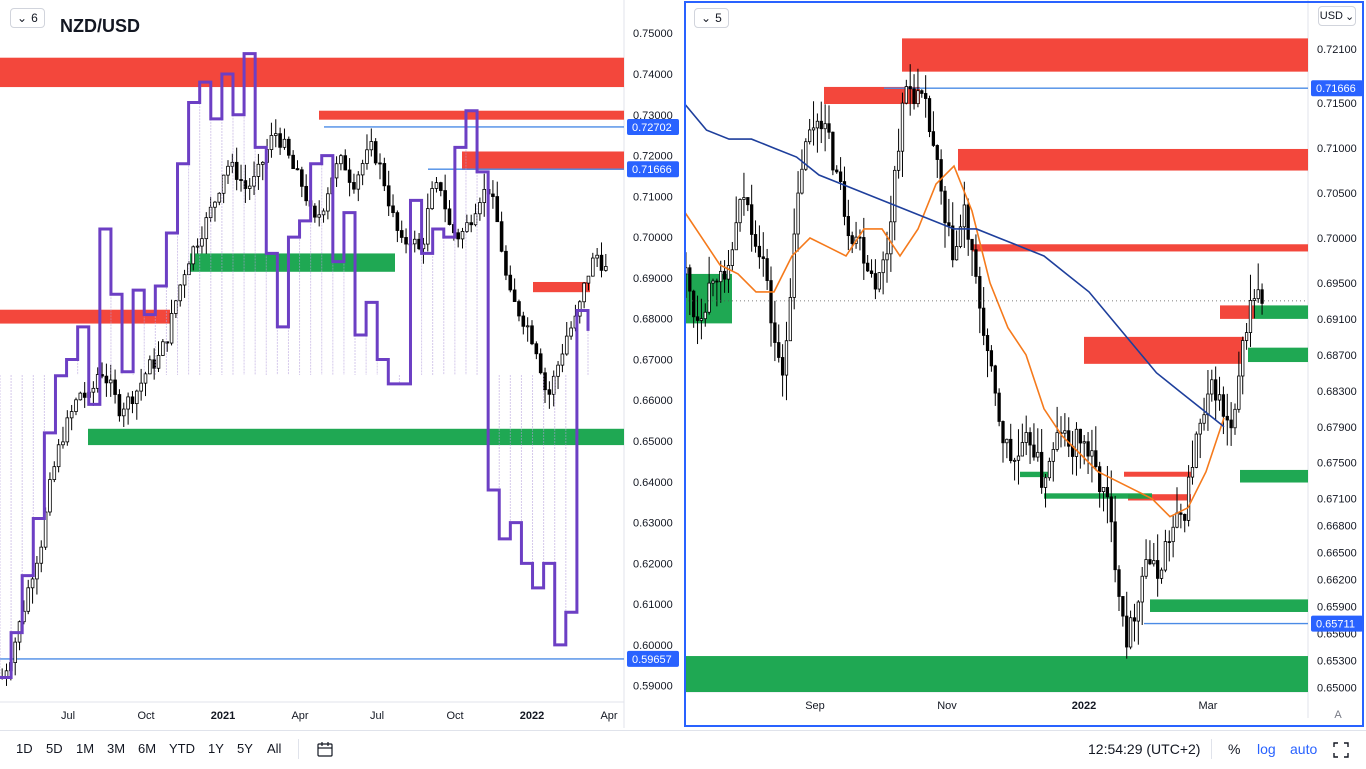 The image size is (1366, 769). I want to click on range-5y: 5Y, so click(245, 748).